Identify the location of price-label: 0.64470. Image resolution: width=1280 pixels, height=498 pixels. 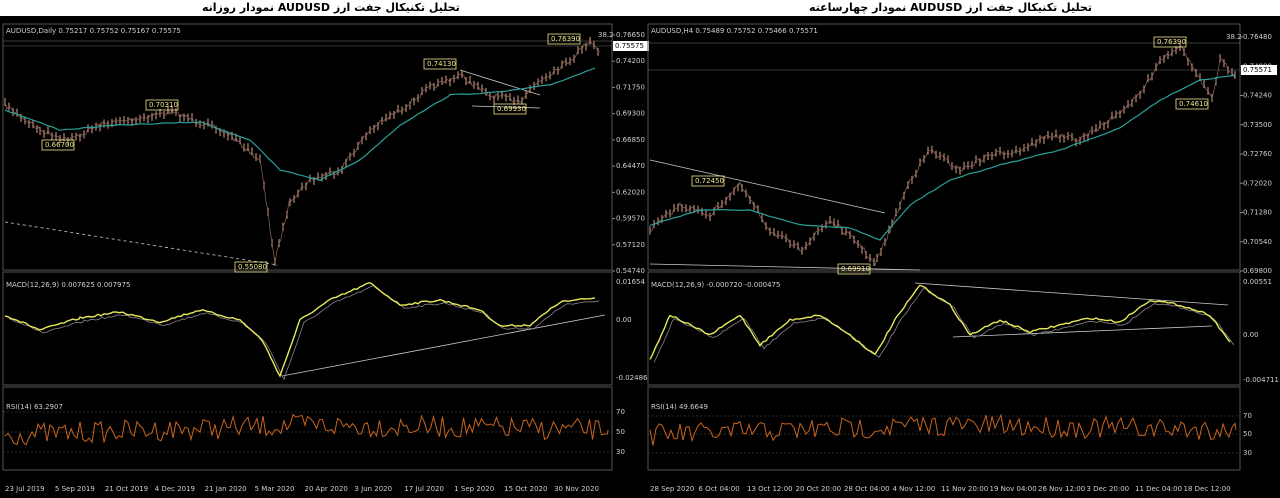
(630, 166).